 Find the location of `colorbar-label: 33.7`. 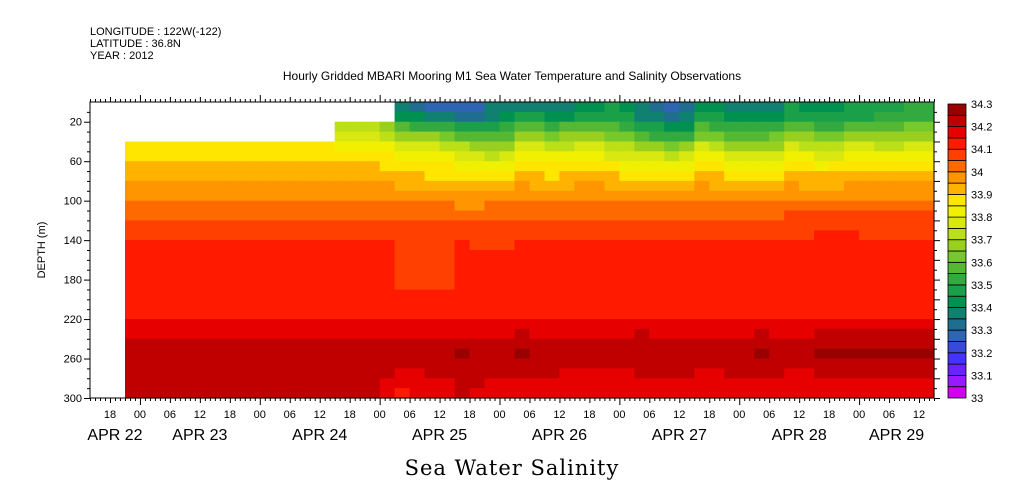

colorbar-label: 33.7 is located at coordinates (981, 241).